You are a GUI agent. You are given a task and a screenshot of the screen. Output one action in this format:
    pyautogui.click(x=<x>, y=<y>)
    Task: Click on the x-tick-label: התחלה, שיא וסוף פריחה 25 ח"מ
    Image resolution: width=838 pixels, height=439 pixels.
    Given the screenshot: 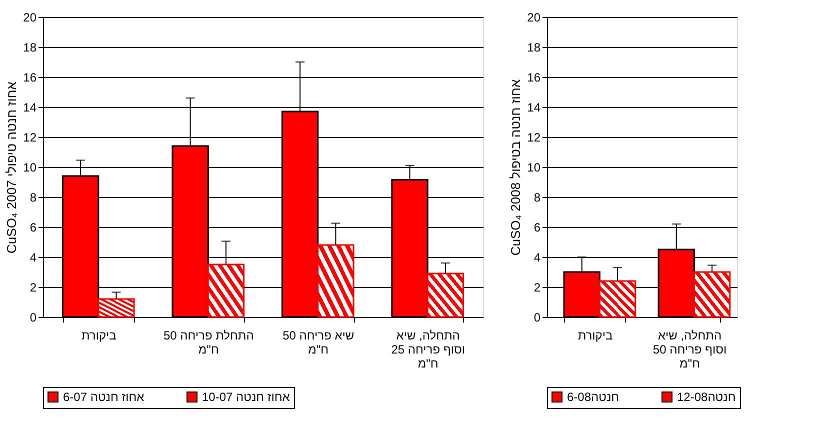 What is the action you would take?
    pyautogui.click(x=428, y=349)
    